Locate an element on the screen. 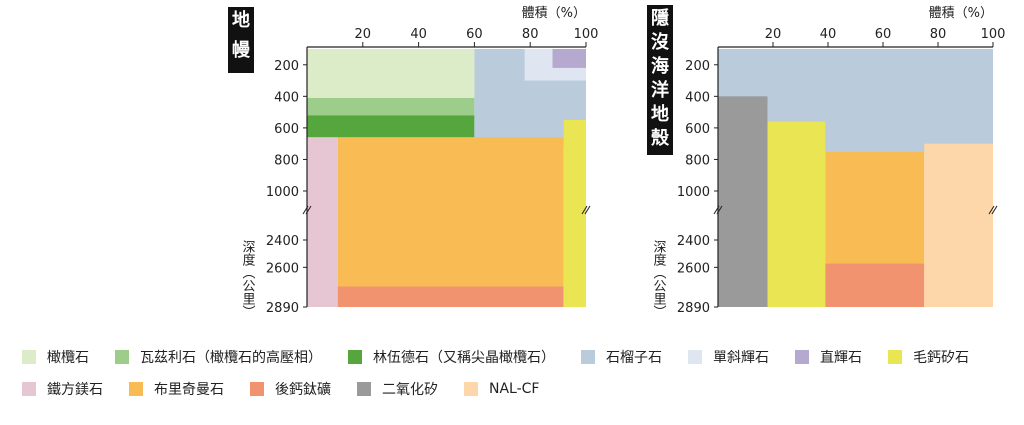 The width and height of the screenshot is (1024, 425). legend-label: 石榴子石 is located at coordinates (634, 358).